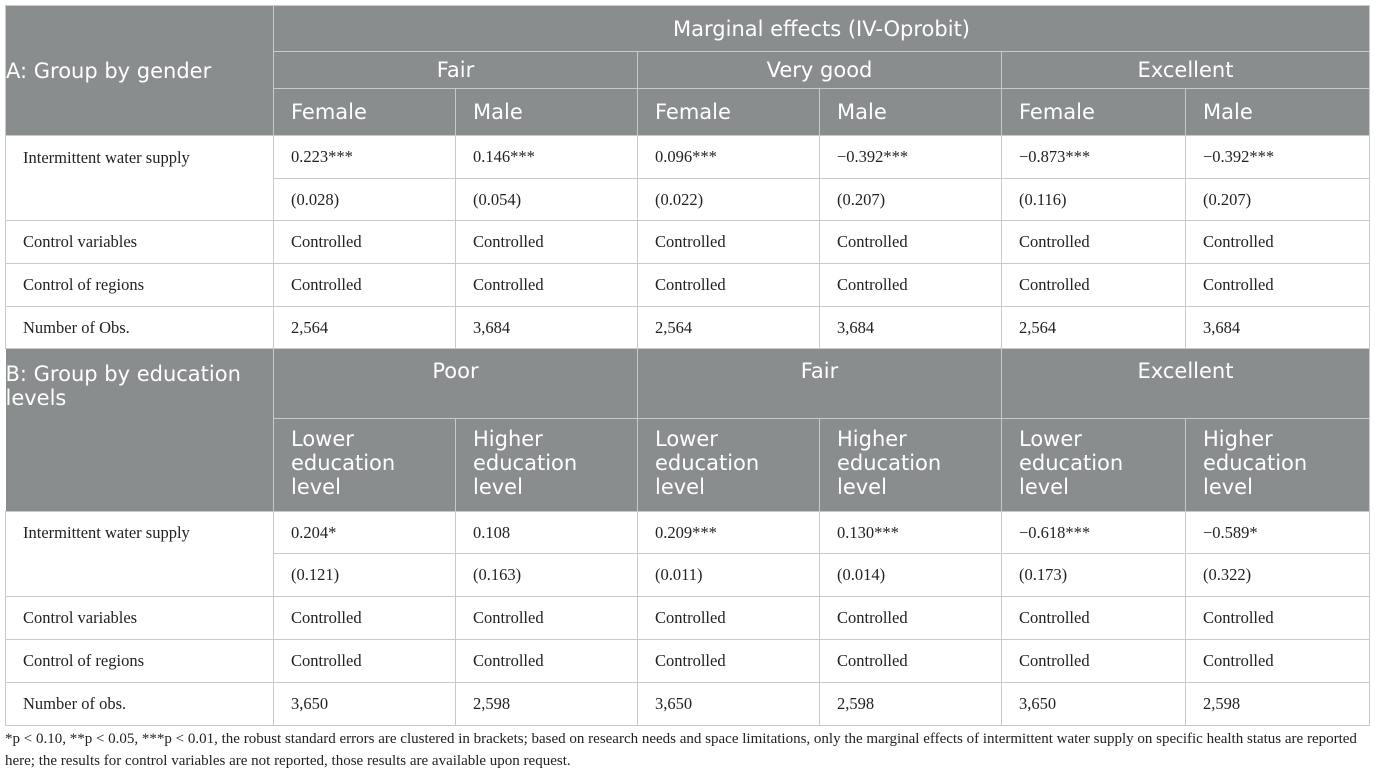 The height and width of the screenshot is (779, 1375). What do you see at coordinates (910, 532) in the screenshot?
I see `table-cell: 0.130***` at bounding box center [910, 532].